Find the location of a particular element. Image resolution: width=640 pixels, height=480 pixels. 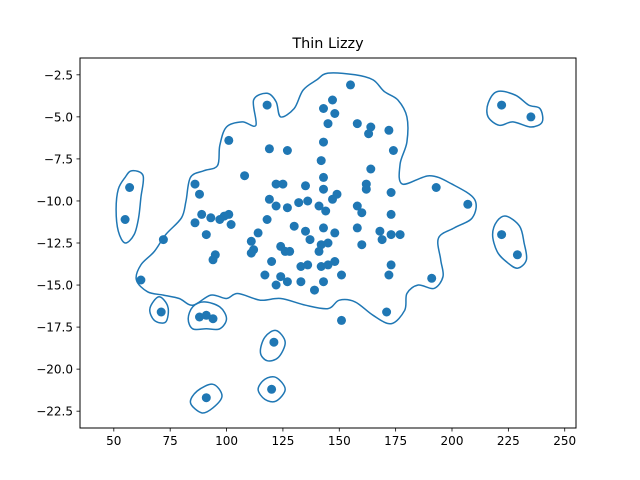

y-tick-label: −5.0 is located at coordinates (58, 117).